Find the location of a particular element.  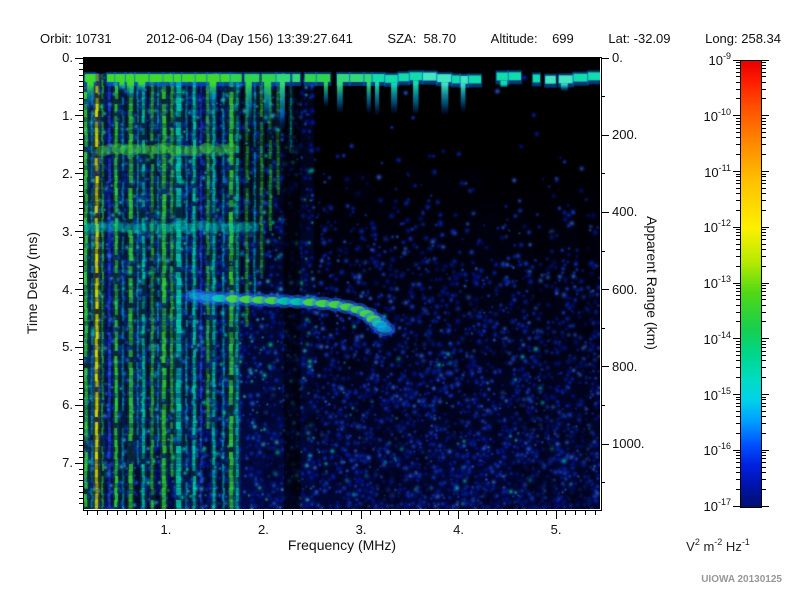

y-left-tick-label: 1. is located at coordinates (67, 115).